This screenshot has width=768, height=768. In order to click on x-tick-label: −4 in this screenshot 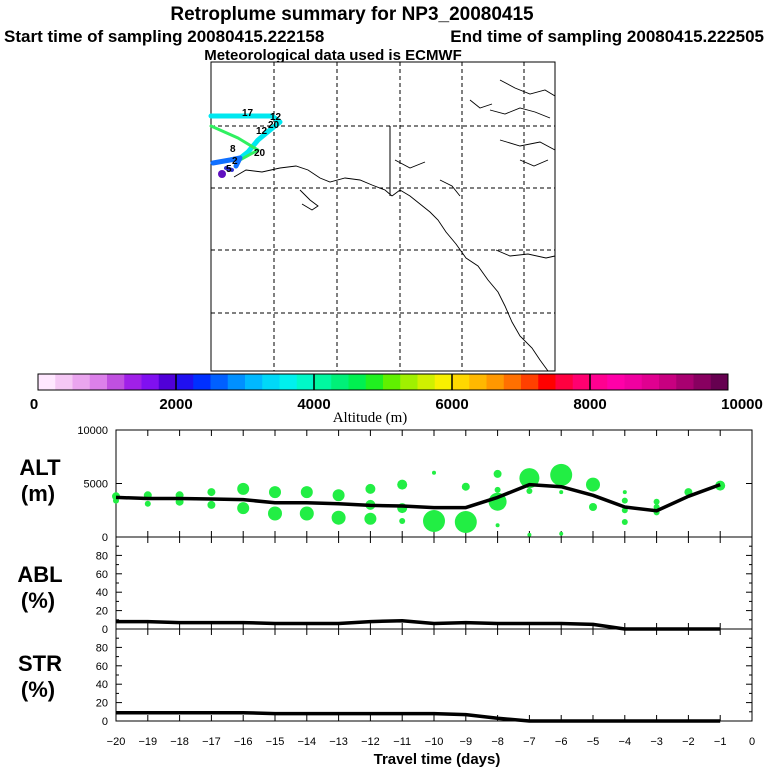, I will do `click(625, 742)`.